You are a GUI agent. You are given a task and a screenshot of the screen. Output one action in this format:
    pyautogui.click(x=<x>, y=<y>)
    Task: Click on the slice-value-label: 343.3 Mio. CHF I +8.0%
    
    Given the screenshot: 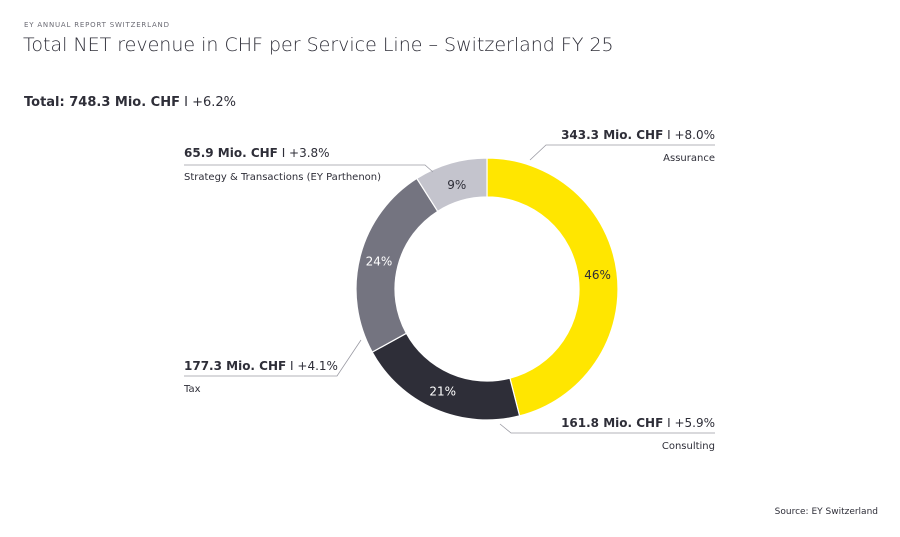 What is the action you would take?
    pyautogui.click(x=638, y=135)
    